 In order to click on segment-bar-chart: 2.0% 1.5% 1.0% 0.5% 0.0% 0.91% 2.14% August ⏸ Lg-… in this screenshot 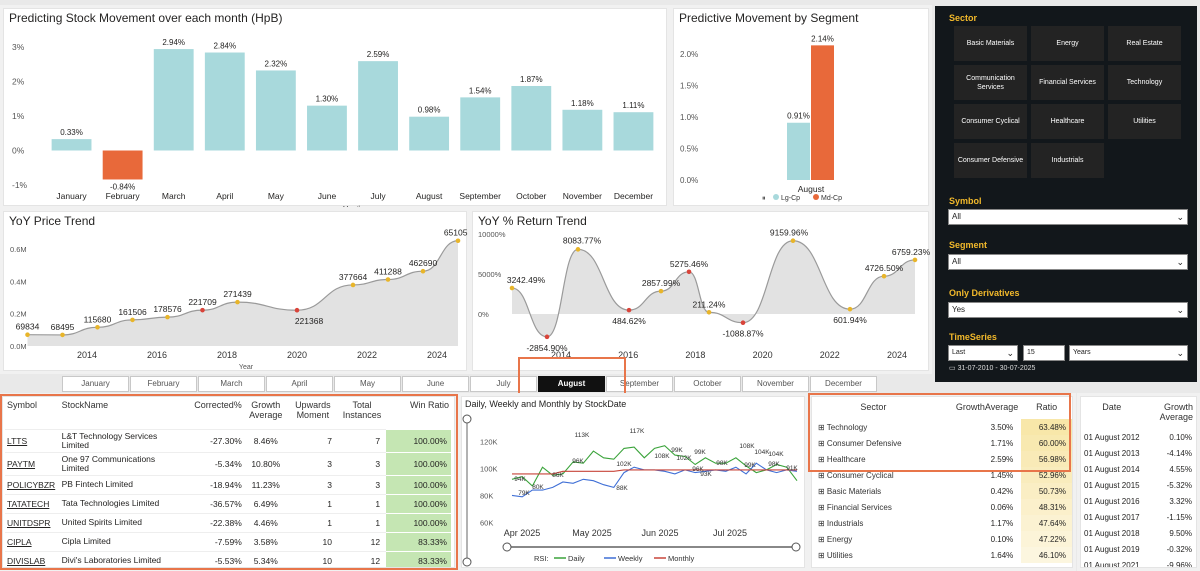, I will do `click(802, 108)`.